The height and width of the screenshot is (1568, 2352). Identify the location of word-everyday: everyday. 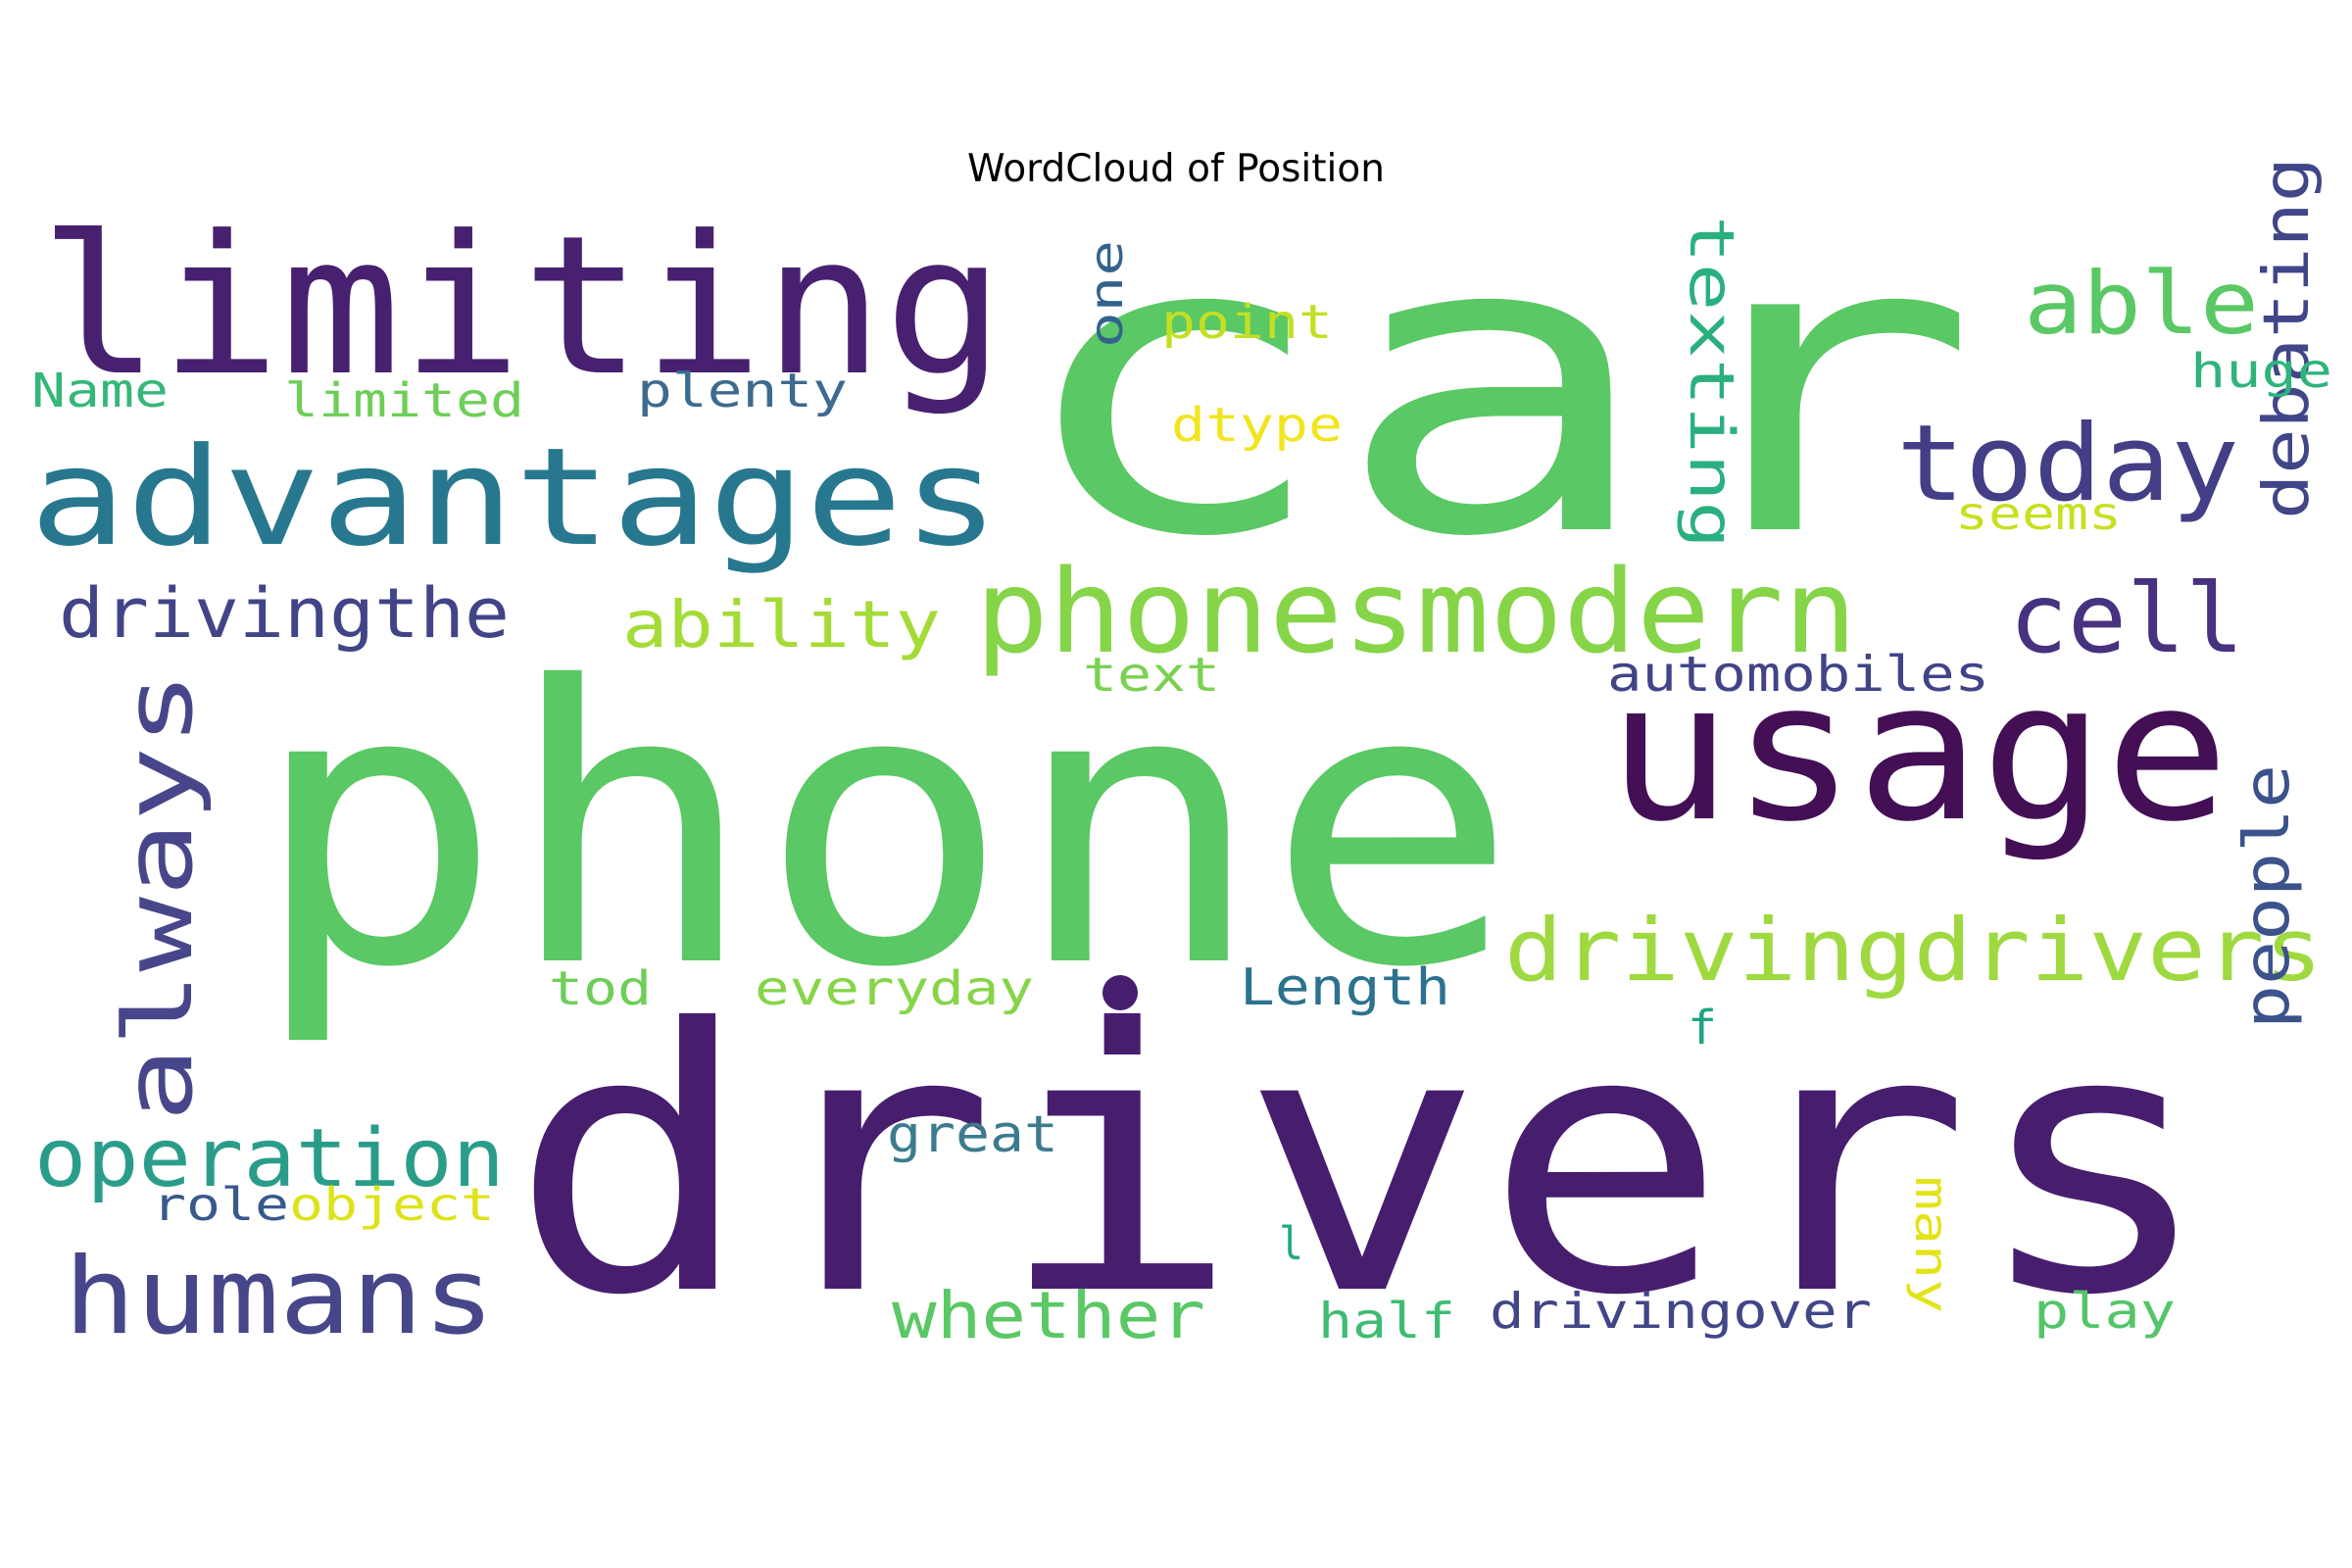
(894, 988).